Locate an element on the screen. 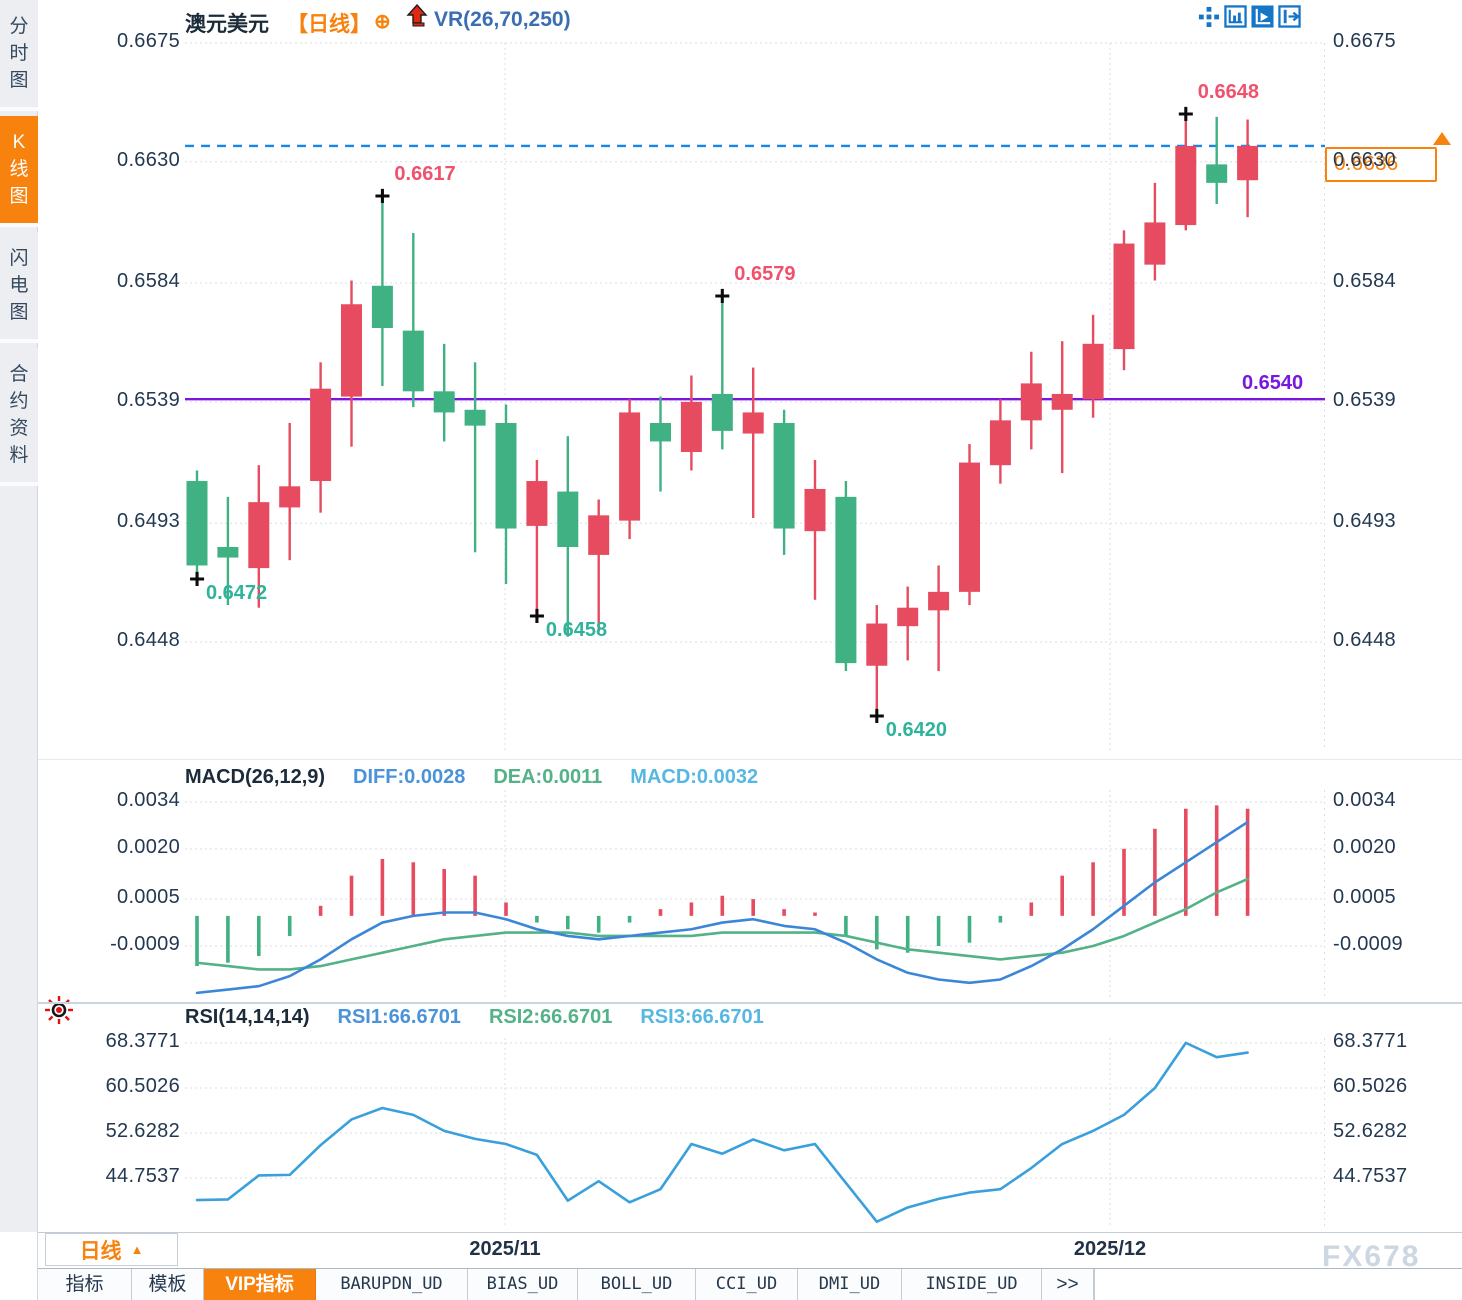 The width and height of the screenshot is (1462, 1300). rsi-panel-chart is located at coordinates (755, 1131).